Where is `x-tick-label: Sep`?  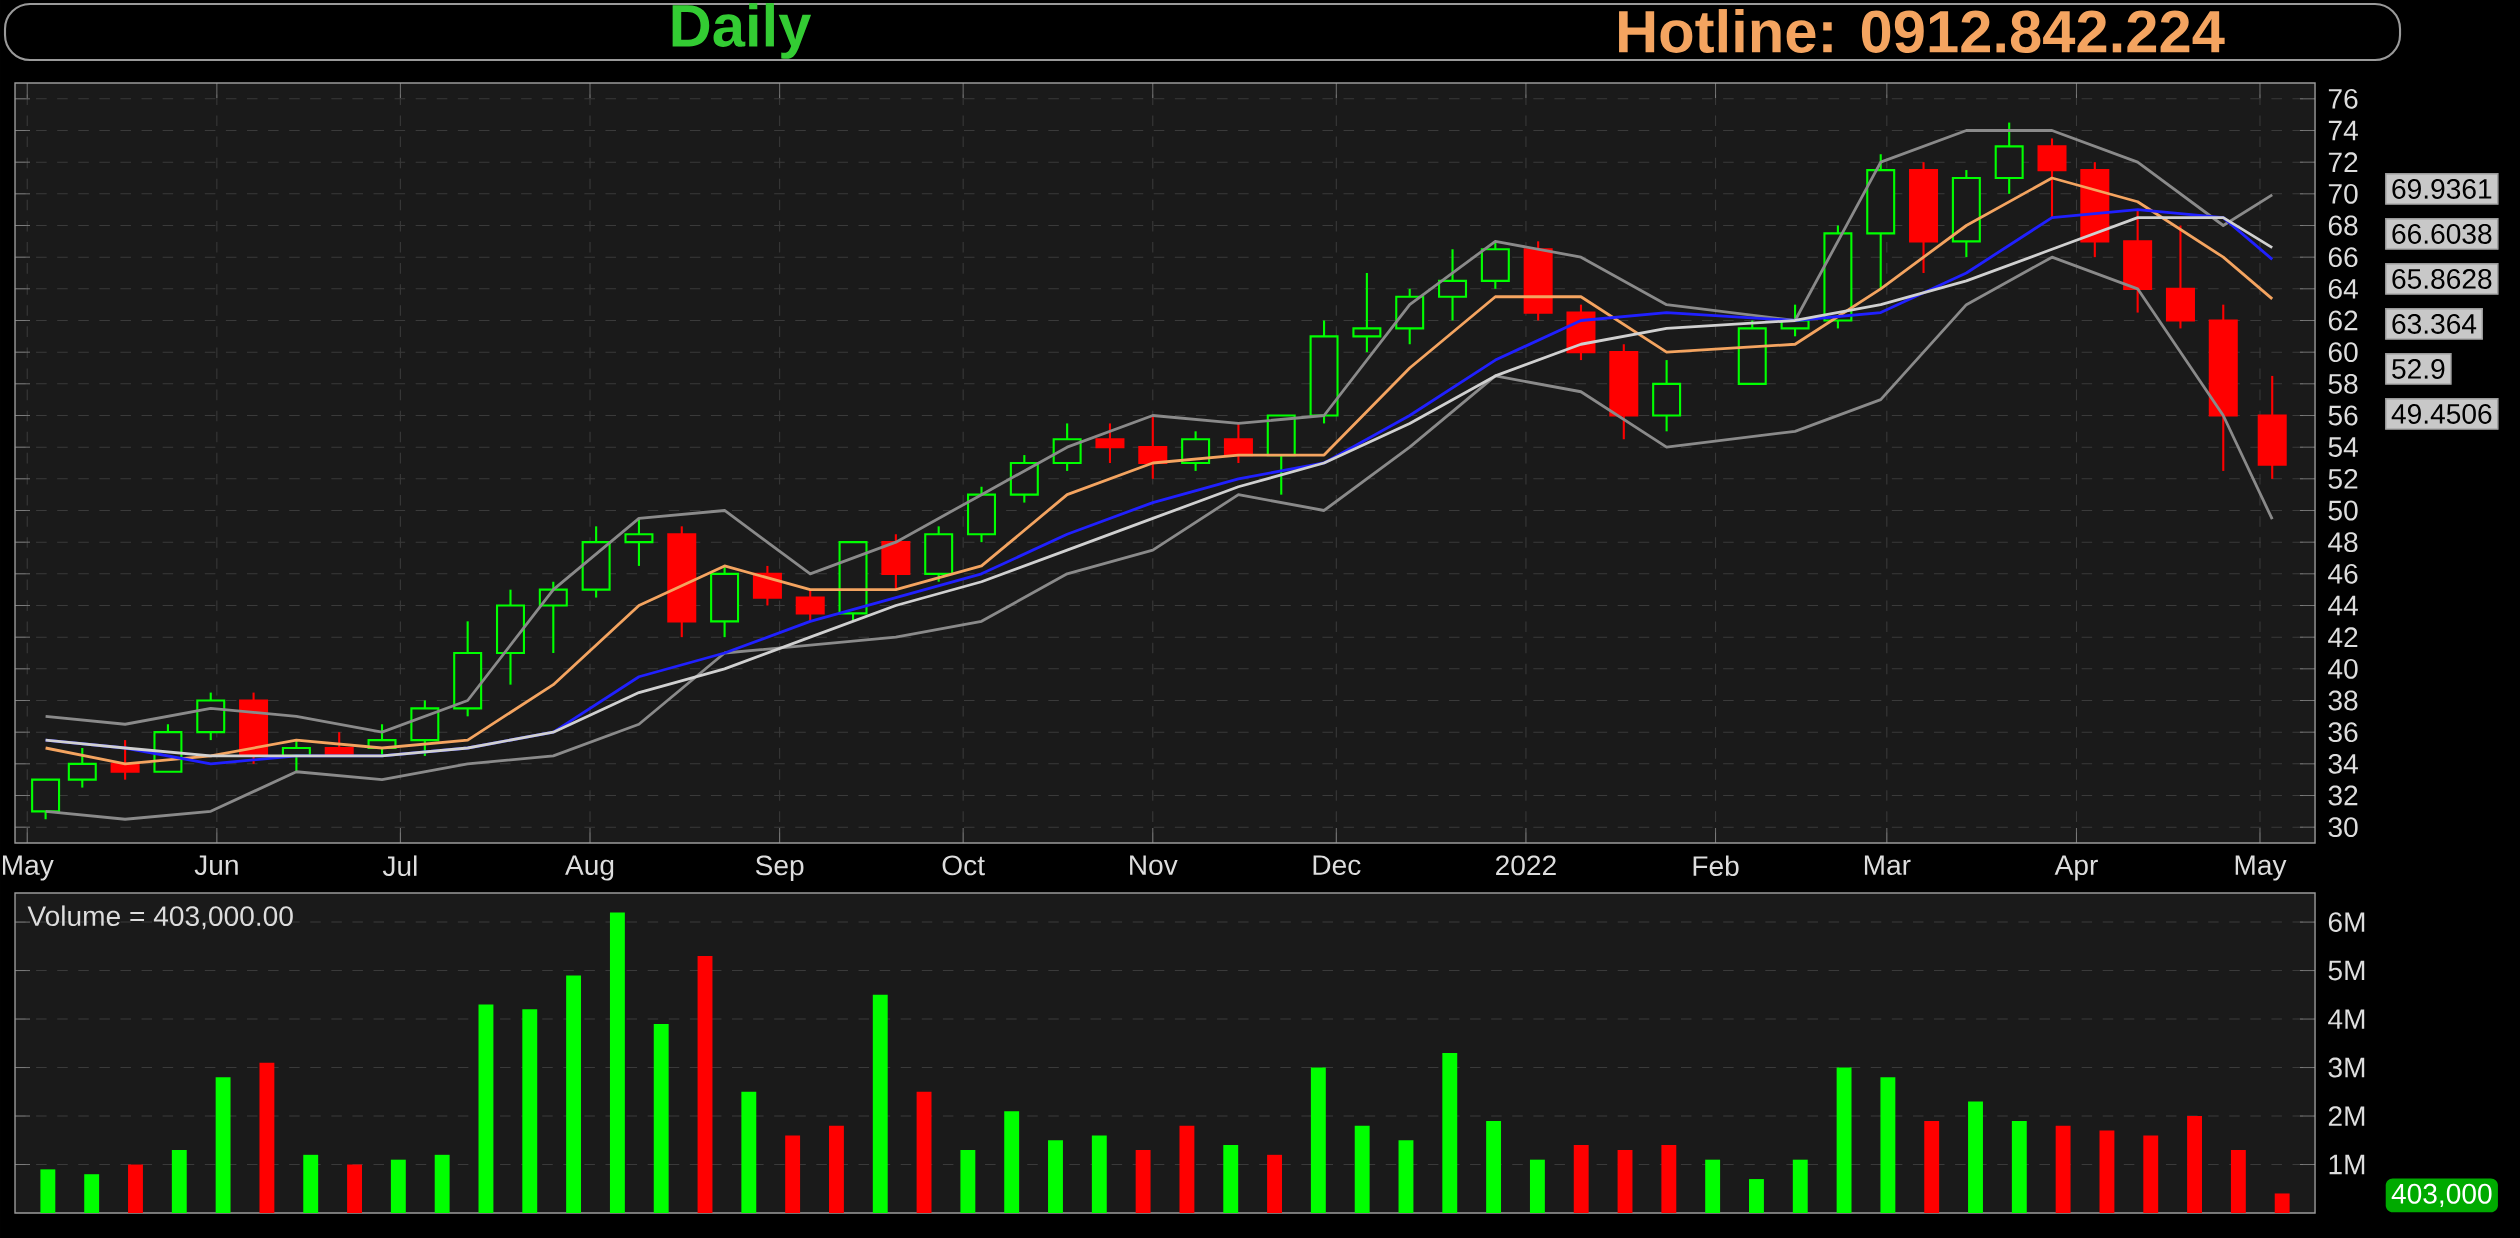 x-tick-label: Sep is located at coordinates (779, 868).